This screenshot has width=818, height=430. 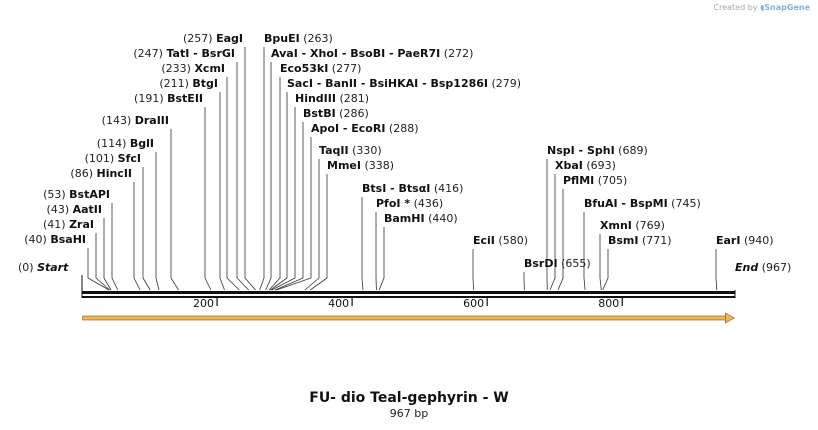 What do you see at coordinates (298, 38) in the screenshot?
I see `site-label-263: BpuEI (263)` at bounding box center [298, 38].